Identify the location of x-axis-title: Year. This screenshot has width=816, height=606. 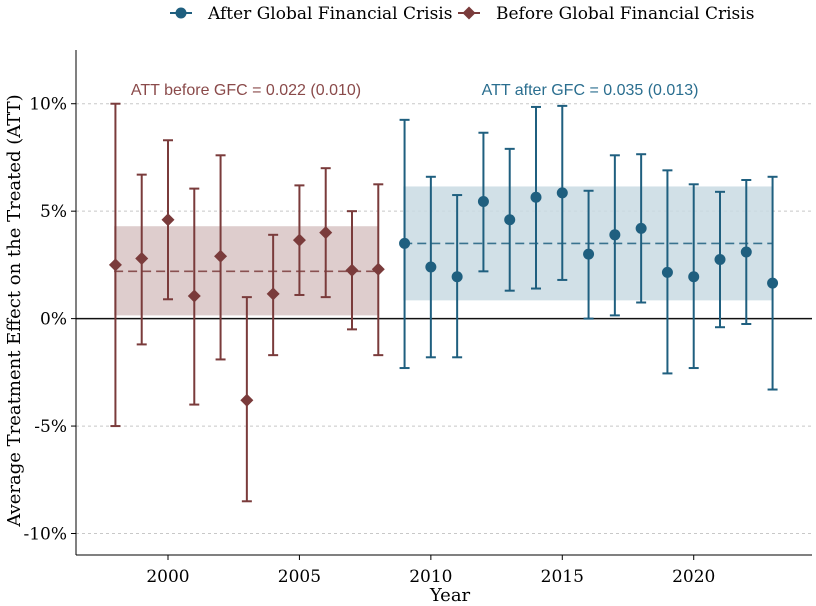
(450, 595).